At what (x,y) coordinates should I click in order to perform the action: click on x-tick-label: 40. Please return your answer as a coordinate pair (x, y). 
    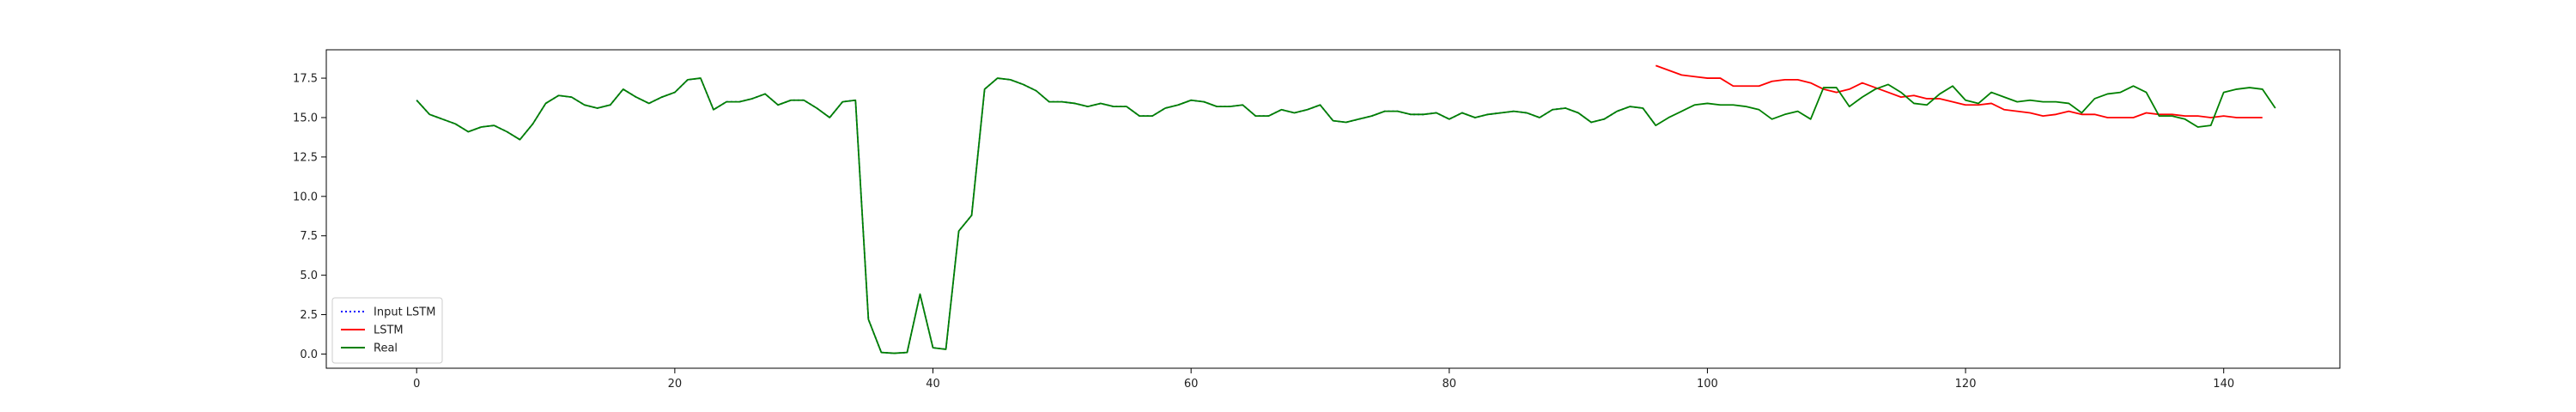
    Looking at the image, I should click on (933, 384).